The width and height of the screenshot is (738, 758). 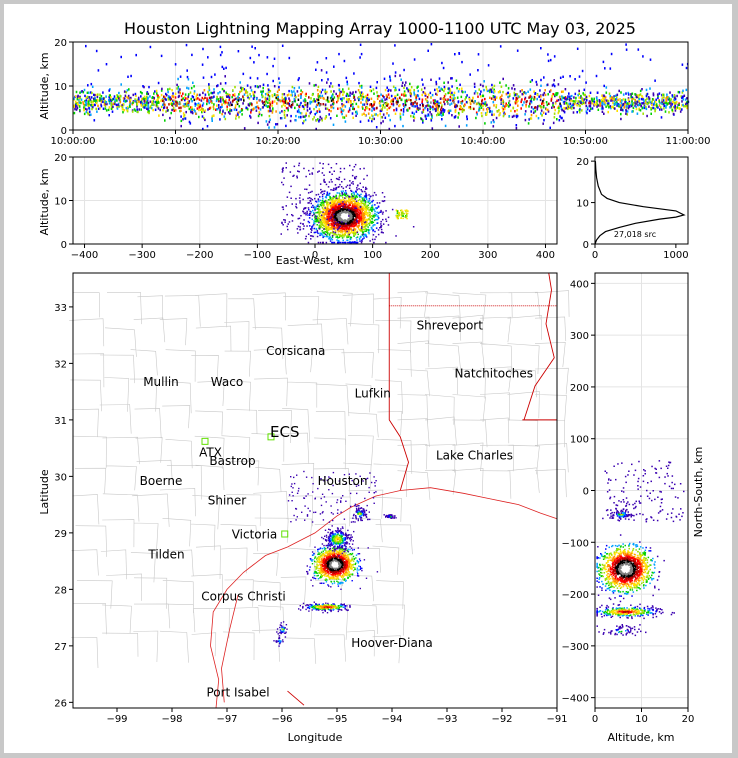 What do you see at coordinates (641, 719) in the screenshot?
I see `ns-xtick: 10` at bounding box center [641, 719].